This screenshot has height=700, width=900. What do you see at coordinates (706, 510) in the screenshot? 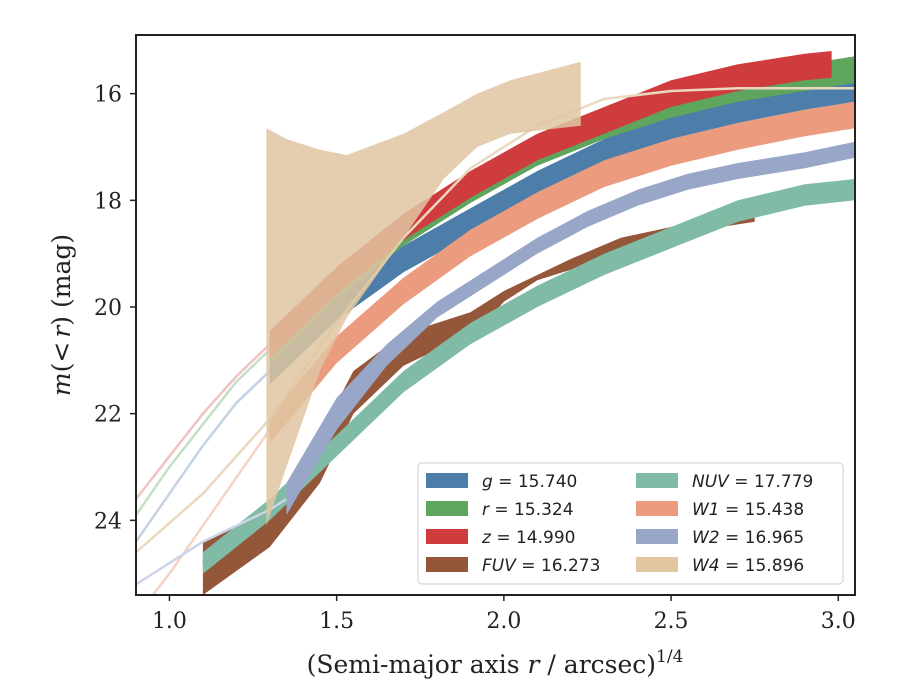
I see `legend-label-var: W1` at bounding box center [706, 510].